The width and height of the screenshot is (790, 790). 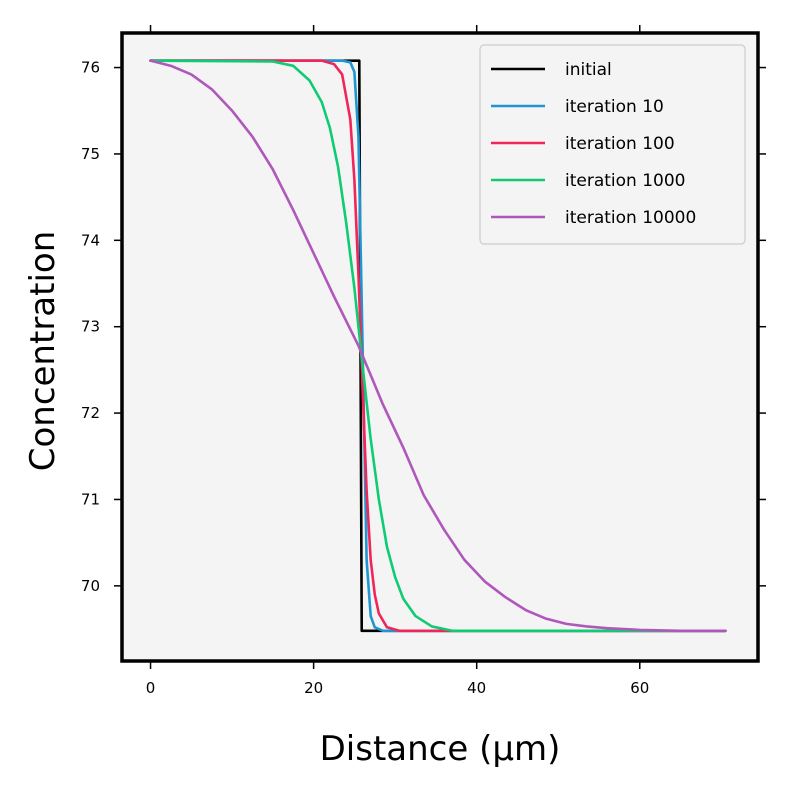 I want to click on y-tick-label: 75, so click(x=90, y=154).